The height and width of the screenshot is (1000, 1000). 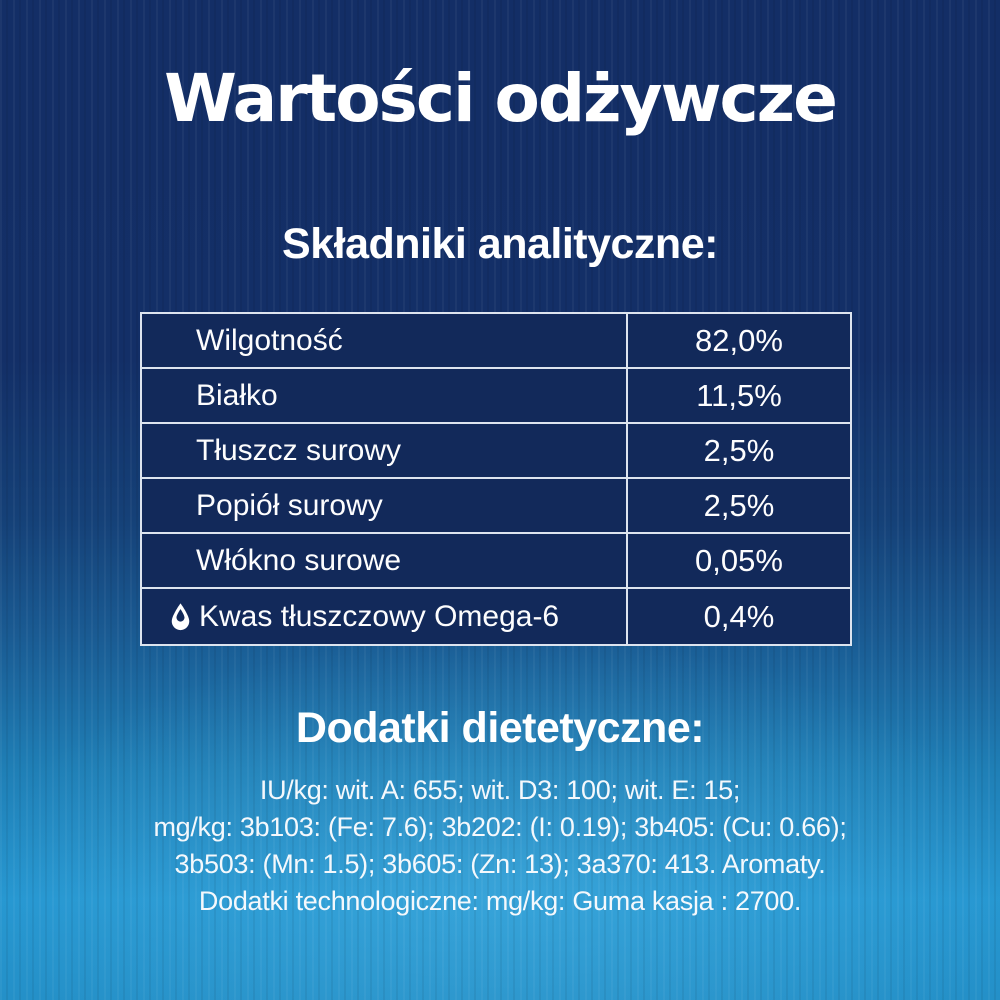 I want to click on page-title: Wartości odżywcze, so click(x=501, y=98).